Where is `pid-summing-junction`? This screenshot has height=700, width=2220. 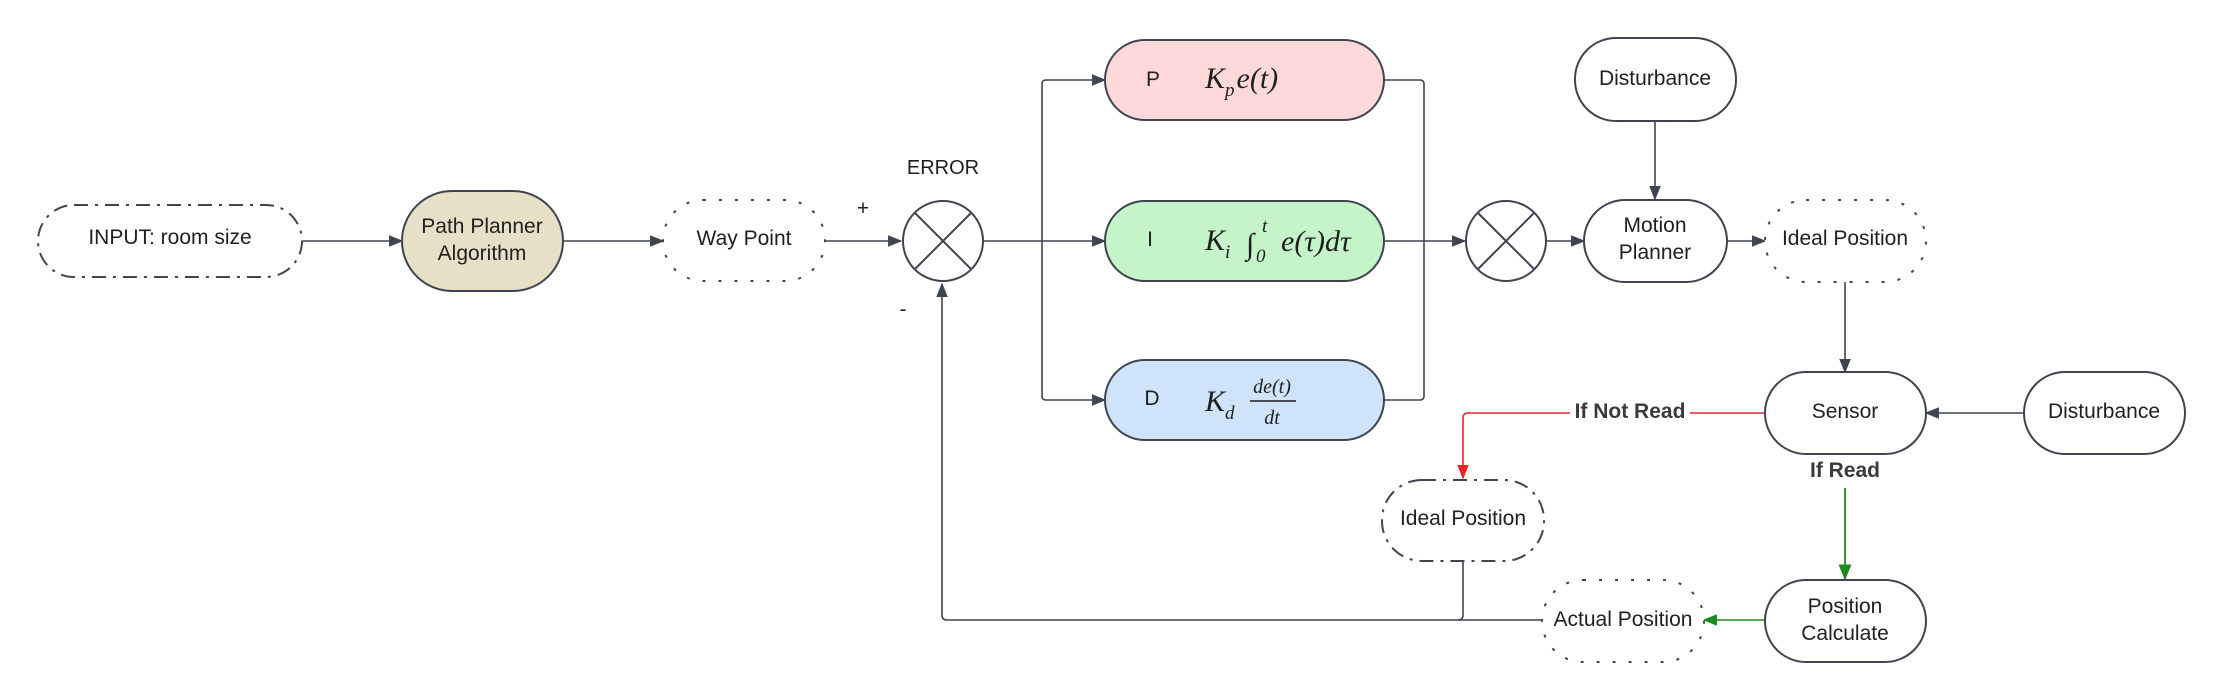
pid-summing-junction is located at coordinates (1506, 241).